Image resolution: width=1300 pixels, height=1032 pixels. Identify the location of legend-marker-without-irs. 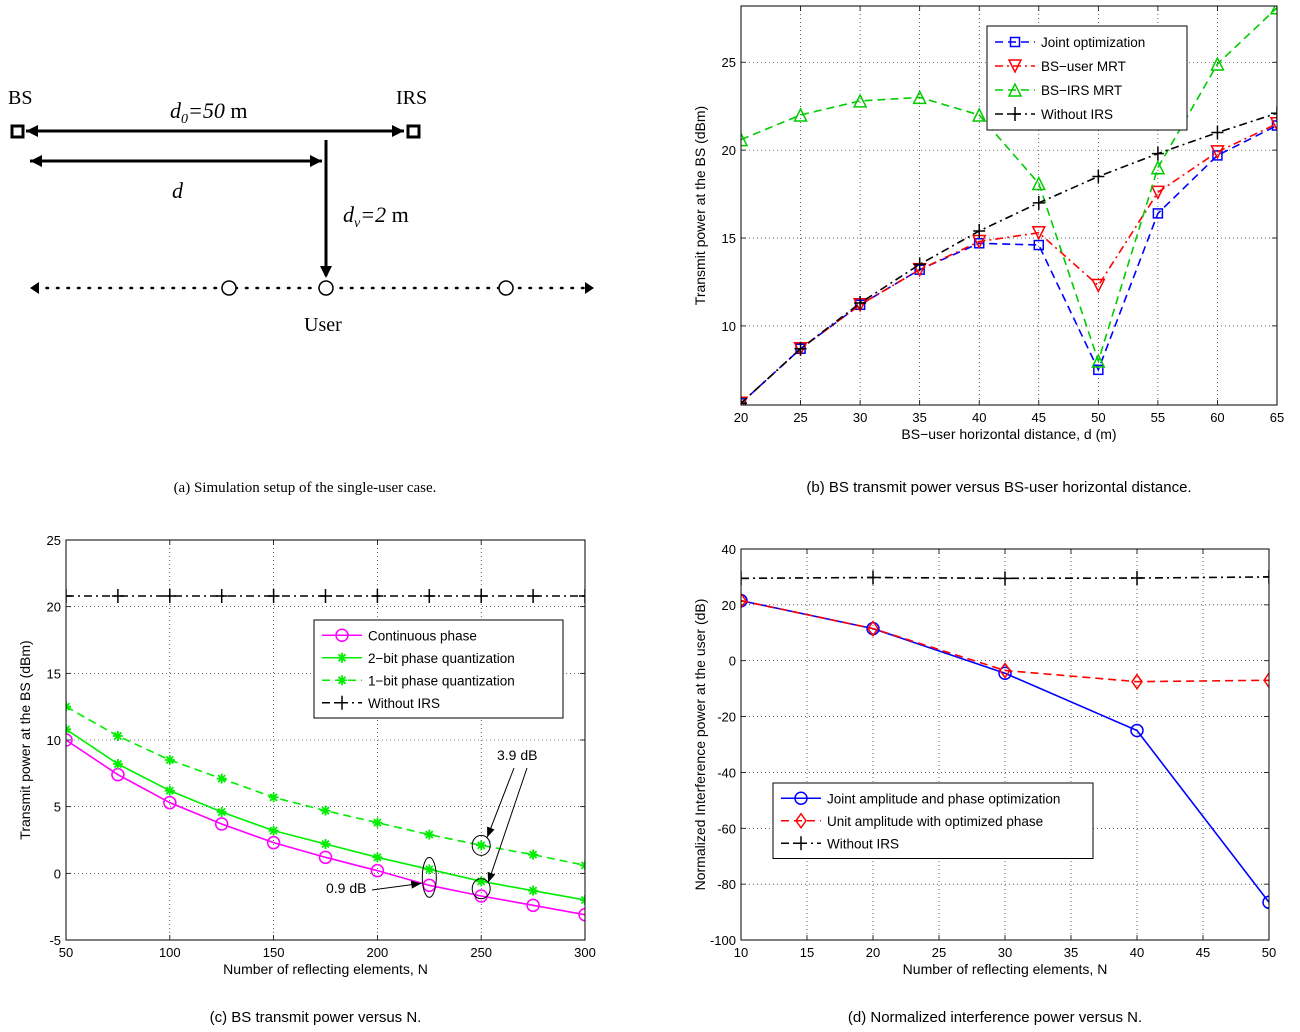
(1015, 114).